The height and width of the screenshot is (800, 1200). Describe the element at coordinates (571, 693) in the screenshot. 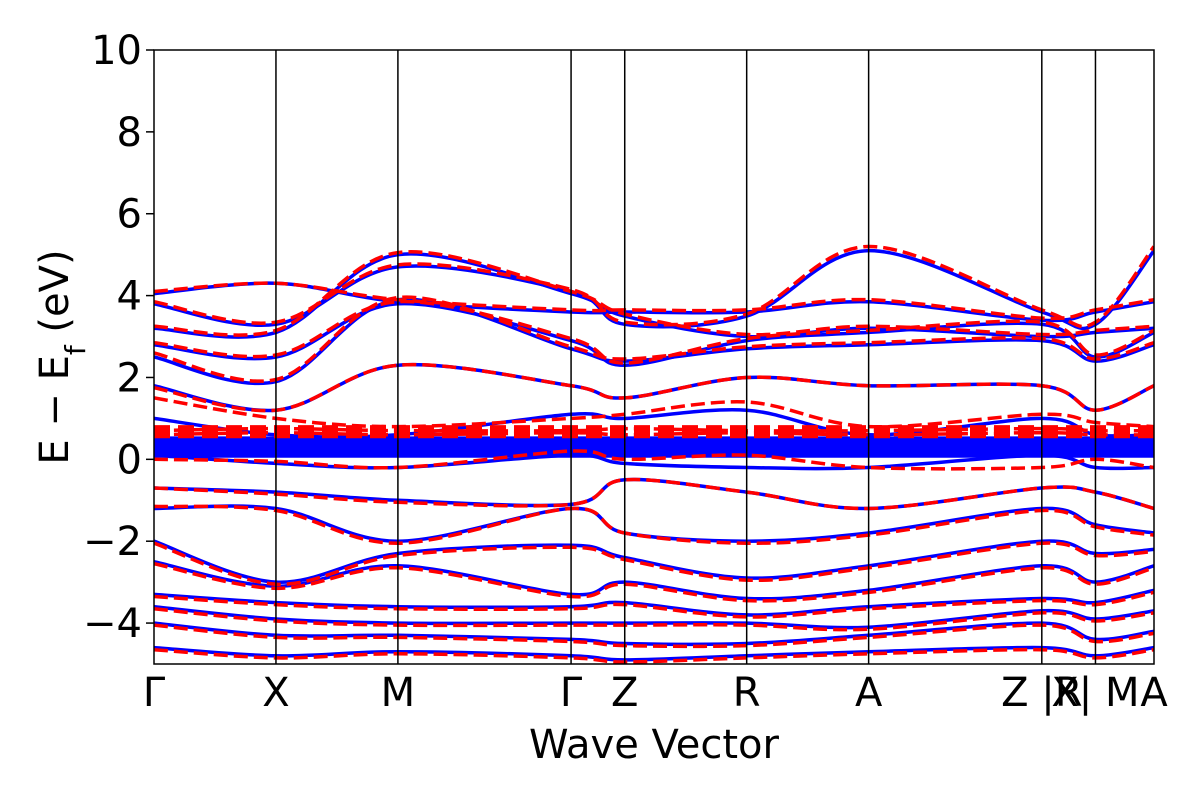

I see `x-tick-label-3: Γ` at that location.